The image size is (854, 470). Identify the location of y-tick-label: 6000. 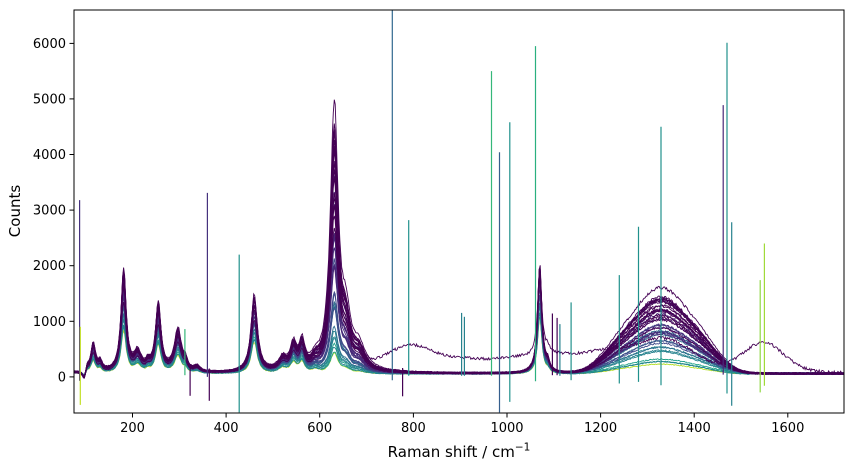
(49, 44).